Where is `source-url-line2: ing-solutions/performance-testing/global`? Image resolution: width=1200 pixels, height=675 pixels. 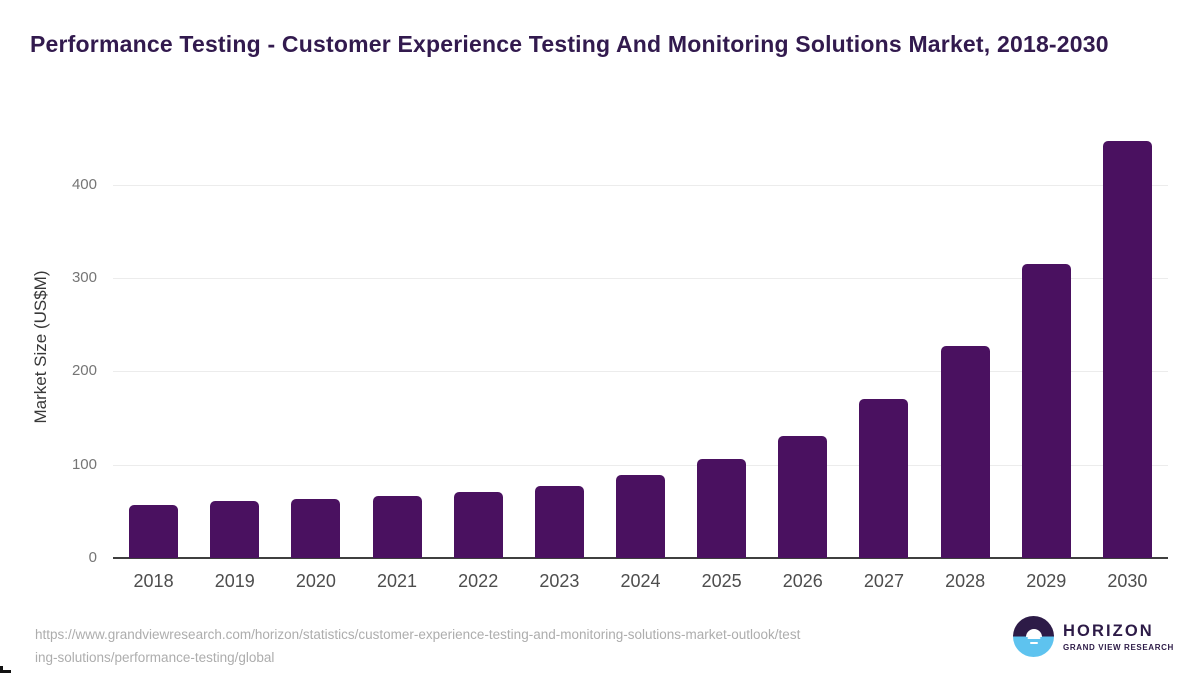 source-url-line2: ing-solutions/performance-testing/global is located at coordinates (155, 657).